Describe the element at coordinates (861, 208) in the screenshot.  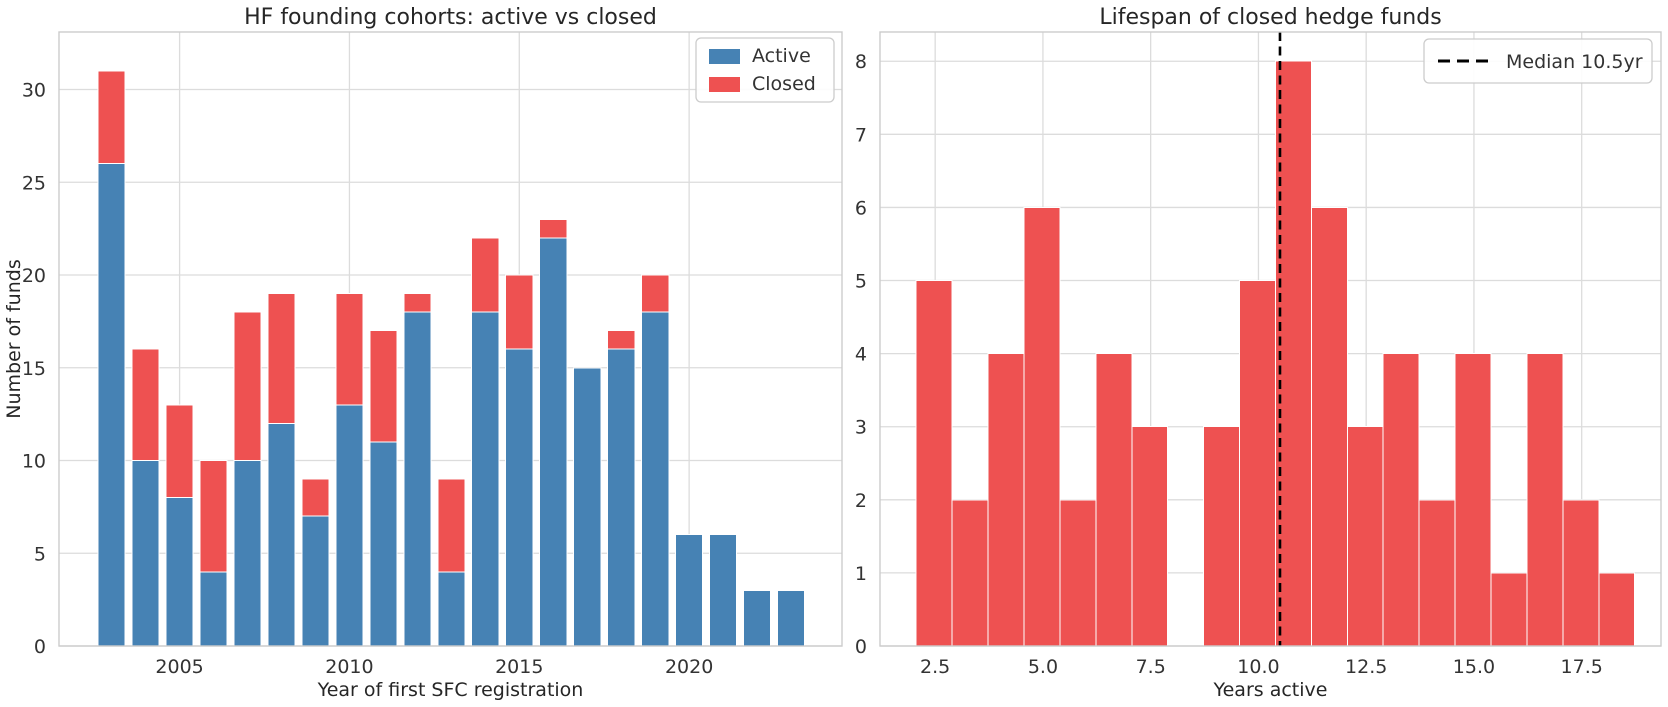
I see `y-tick-label: 6` at that location.